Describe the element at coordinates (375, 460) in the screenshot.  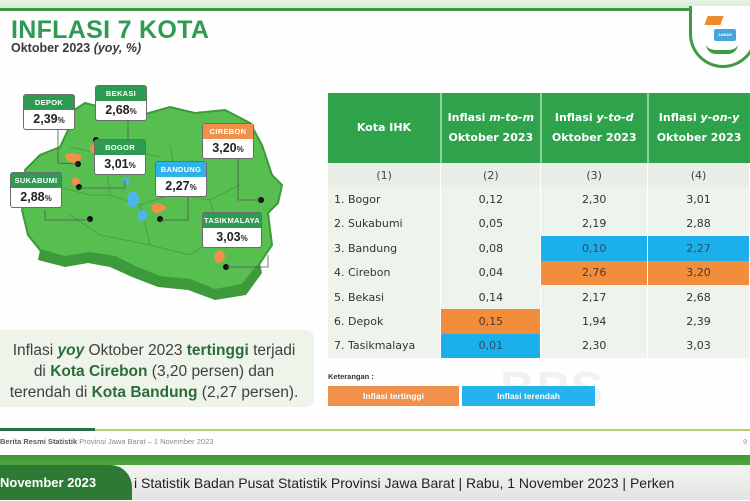
I see `ticker-band` at that location.